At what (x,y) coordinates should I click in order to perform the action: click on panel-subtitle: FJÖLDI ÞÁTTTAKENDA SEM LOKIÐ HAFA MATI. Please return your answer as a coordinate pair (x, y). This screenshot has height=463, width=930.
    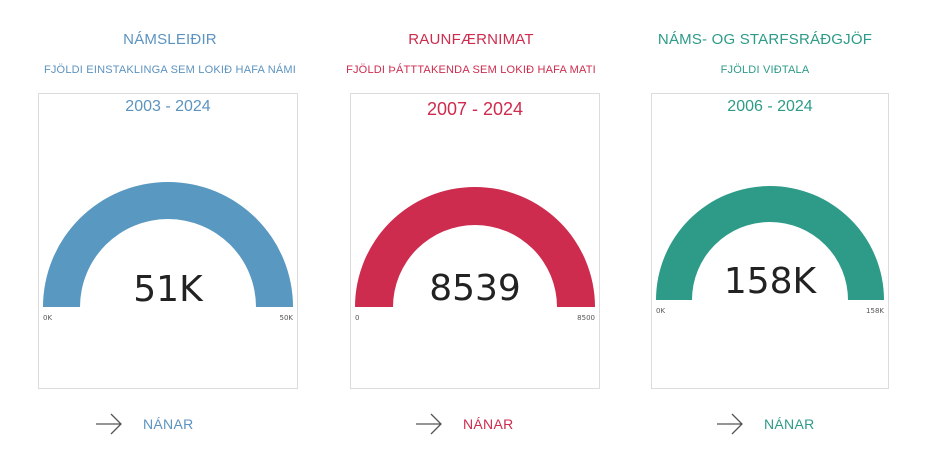
    Looking at the image, I should click on (471, 70).